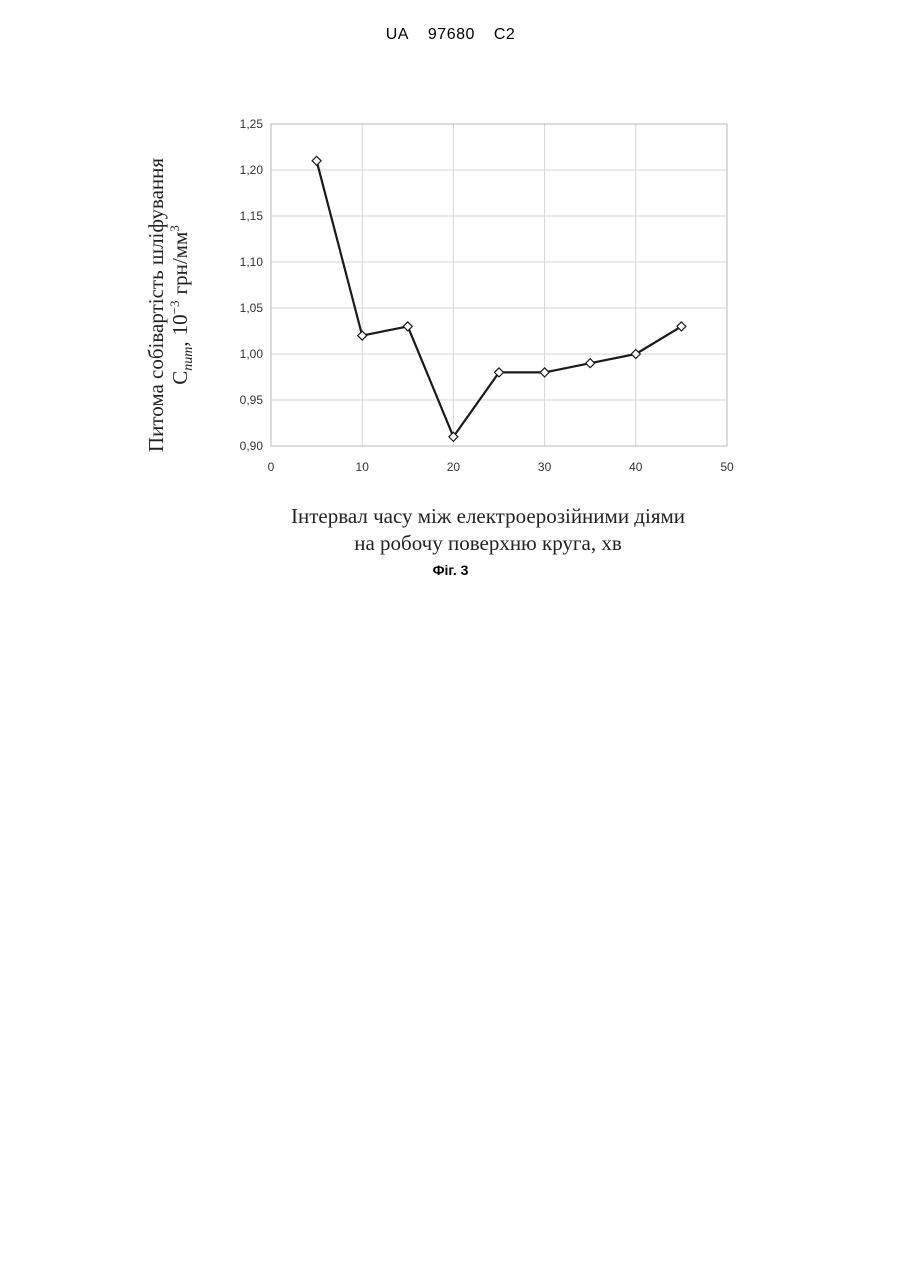 This screenshot has height=1273, width=901. What do you see at coordinates (252, 216) in the screenshot?
I see `y-tick-label: 1,15` at bounding box center [252, 216].